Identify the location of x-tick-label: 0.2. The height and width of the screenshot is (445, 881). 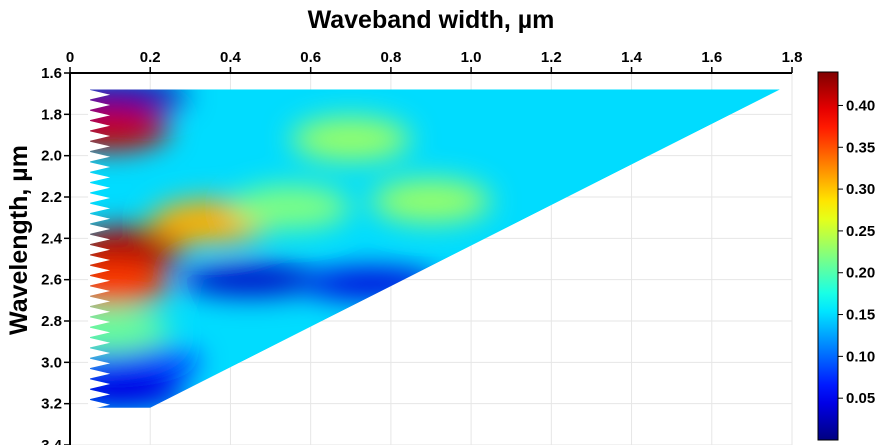
(150, 57).